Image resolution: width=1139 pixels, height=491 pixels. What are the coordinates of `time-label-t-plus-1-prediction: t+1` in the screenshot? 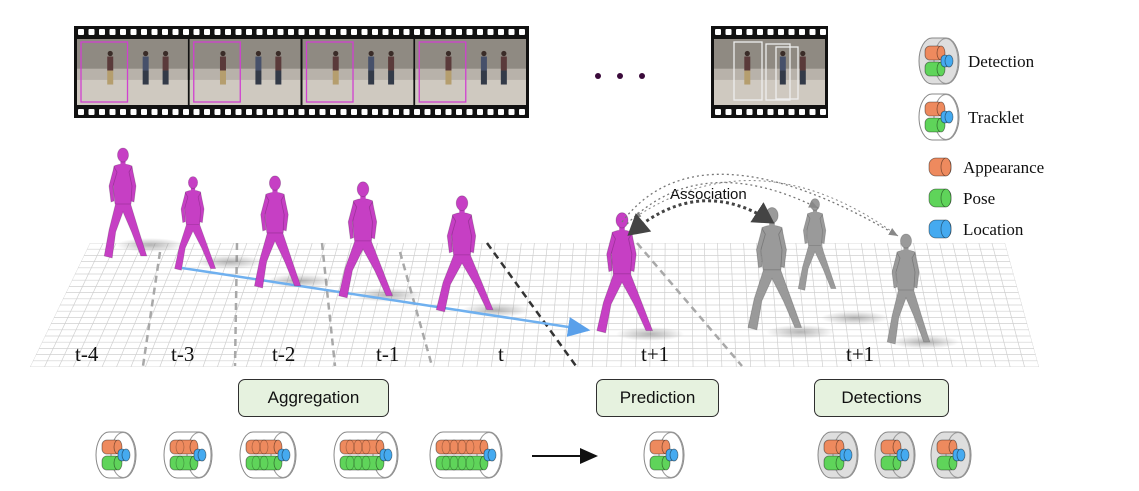 It's located at (655, 354).